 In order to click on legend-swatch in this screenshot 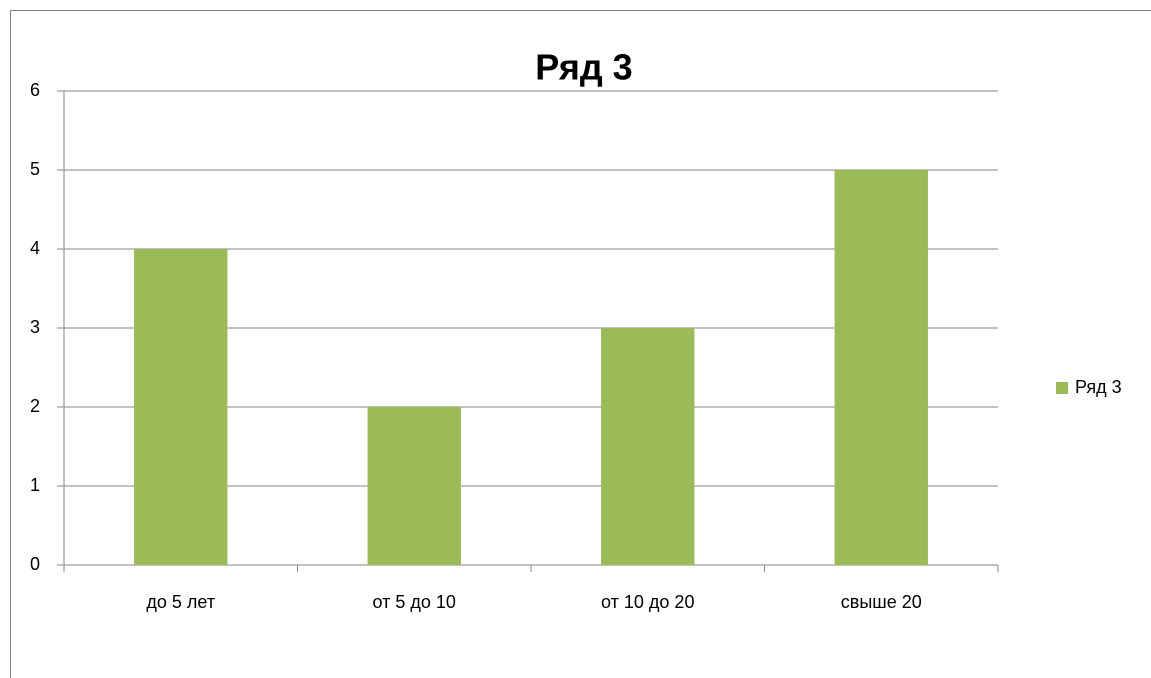, I will do `click(1062, 388)`.